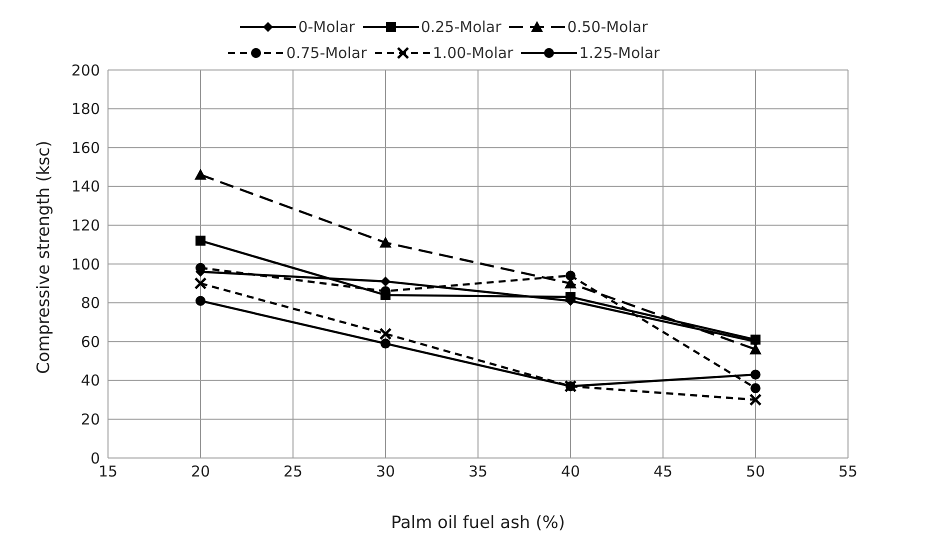 The image size is (925, 551). Describe the element at coordinates (478, 523) in the screenshot. I see `x-axis-title: Palm oil fuel ash (%)` at that location.